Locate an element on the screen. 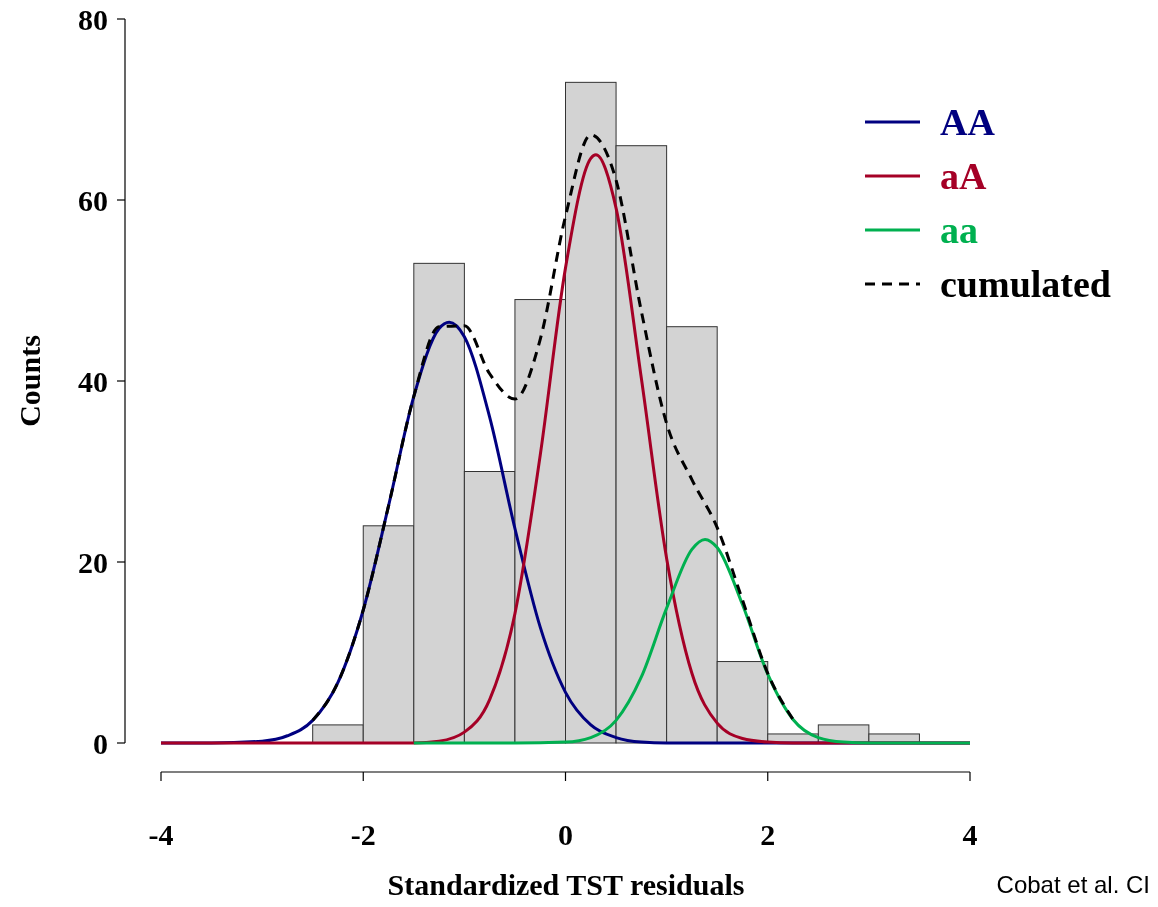  y-tick-label: 80 is located at coordinates (93, 19).